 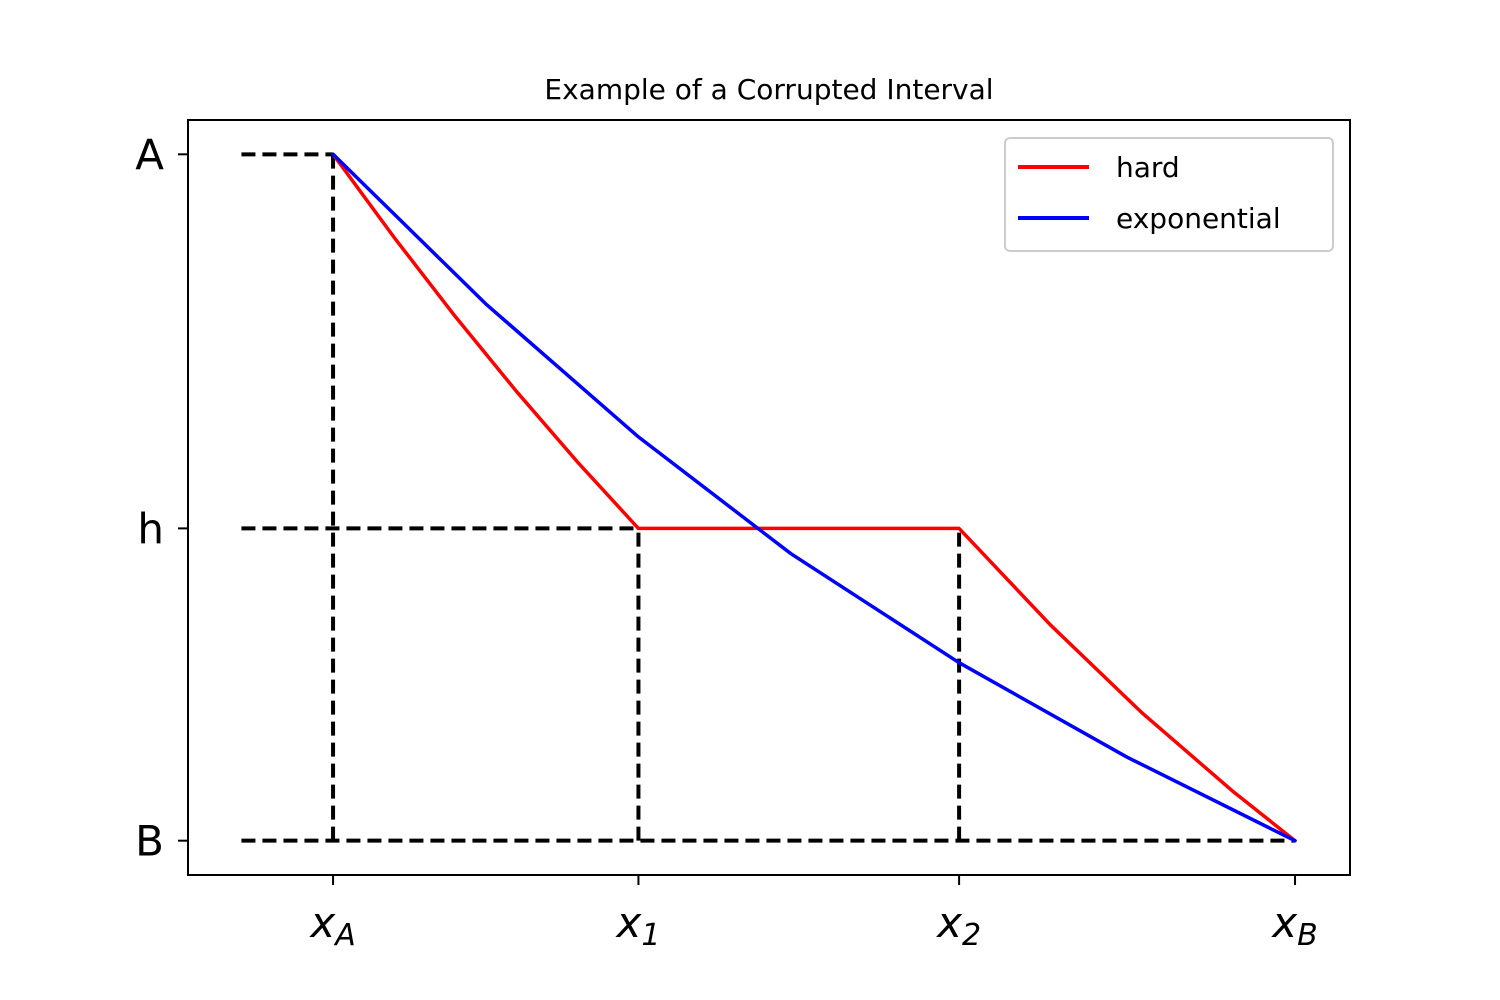 I want to click on x-tick-label: xB, so click(x=1293, y=925).